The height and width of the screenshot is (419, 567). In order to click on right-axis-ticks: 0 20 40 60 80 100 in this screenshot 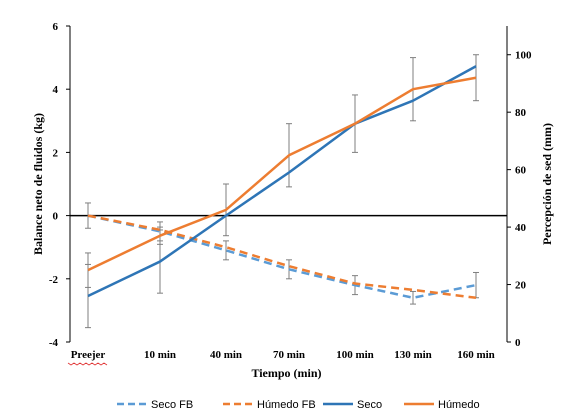, I will do `click(519, 199)`.